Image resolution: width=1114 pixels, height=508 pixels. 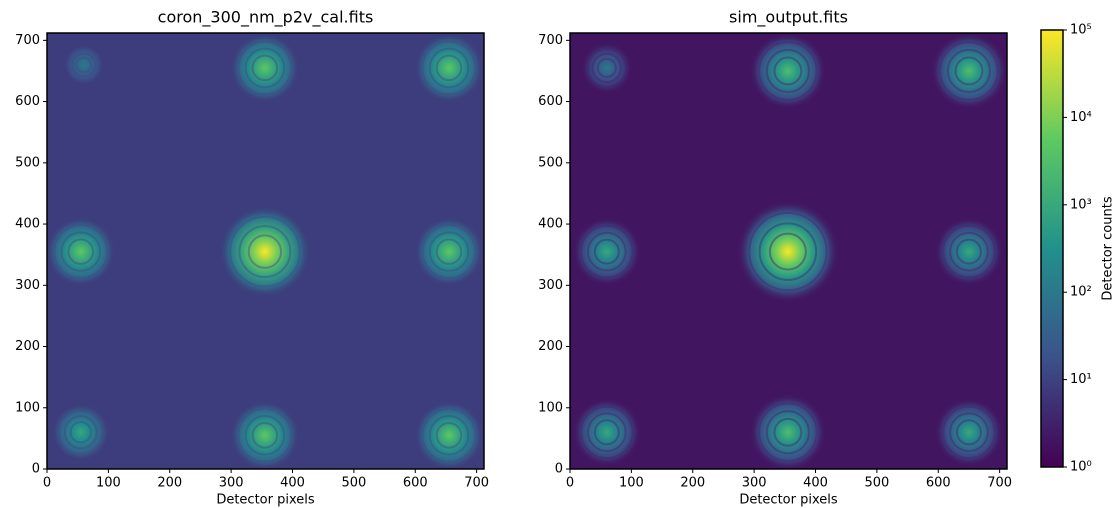 What do you see at coordinates (1081, 379) in the screenshot?
I see `colorbar-tick-label: 10¹` at bounding box center [1081, 379].